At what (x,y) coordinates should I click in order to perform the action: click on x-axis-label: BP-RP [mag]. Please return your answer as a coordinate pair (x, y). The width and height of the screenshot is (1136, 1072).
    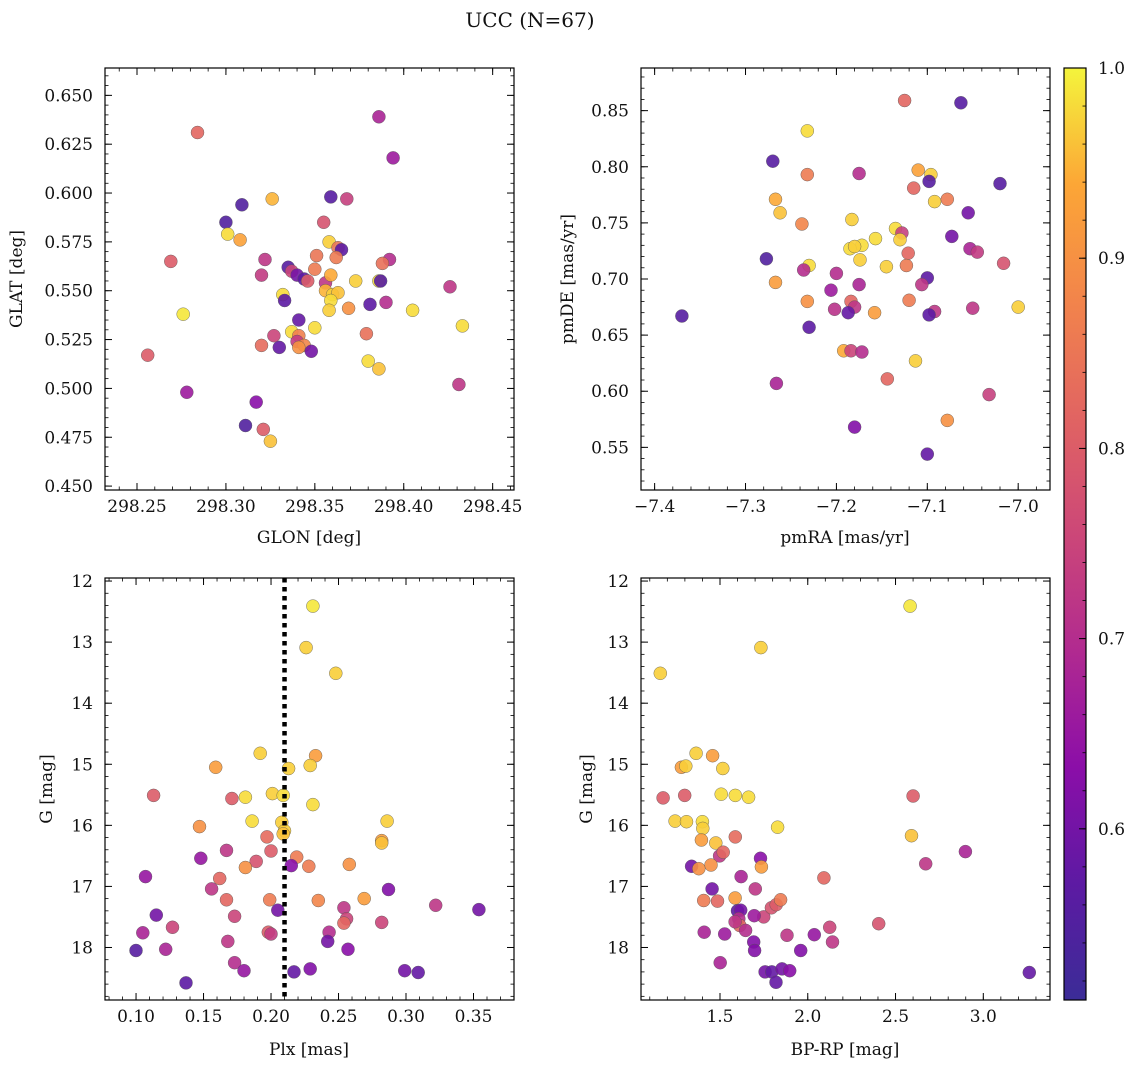
    Looking at the image, I should click on (845, 1050).